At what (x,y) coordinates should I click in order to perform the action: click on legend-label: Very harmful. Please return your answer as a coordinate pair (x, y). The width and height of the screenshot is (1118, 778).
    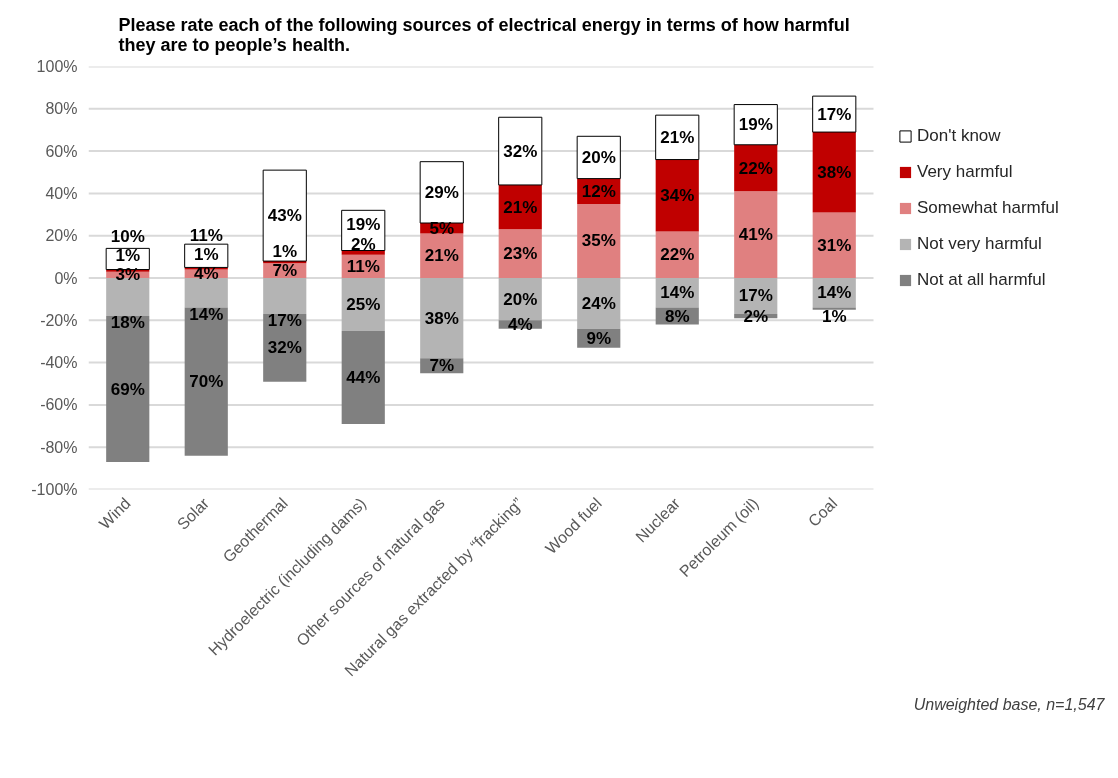
    Looking at the image, I should click on (965, 172).